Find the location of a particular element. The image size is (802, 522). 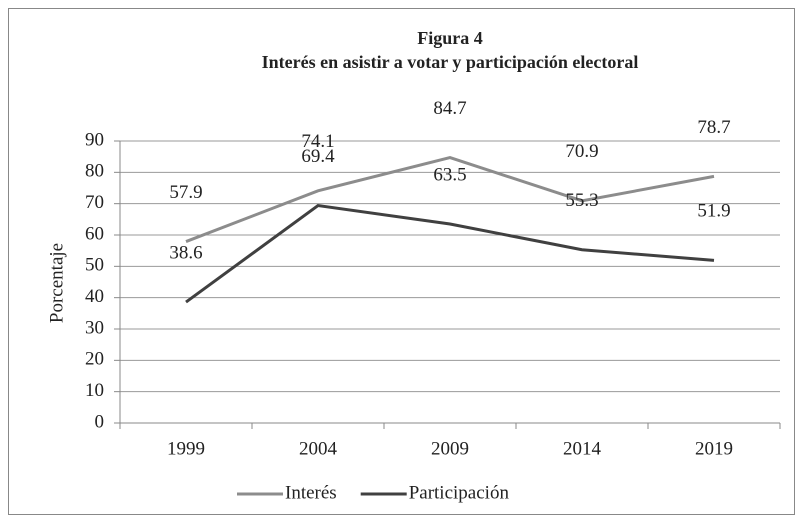

x-tick-label: 1999 is located at coordinates (186, 448).